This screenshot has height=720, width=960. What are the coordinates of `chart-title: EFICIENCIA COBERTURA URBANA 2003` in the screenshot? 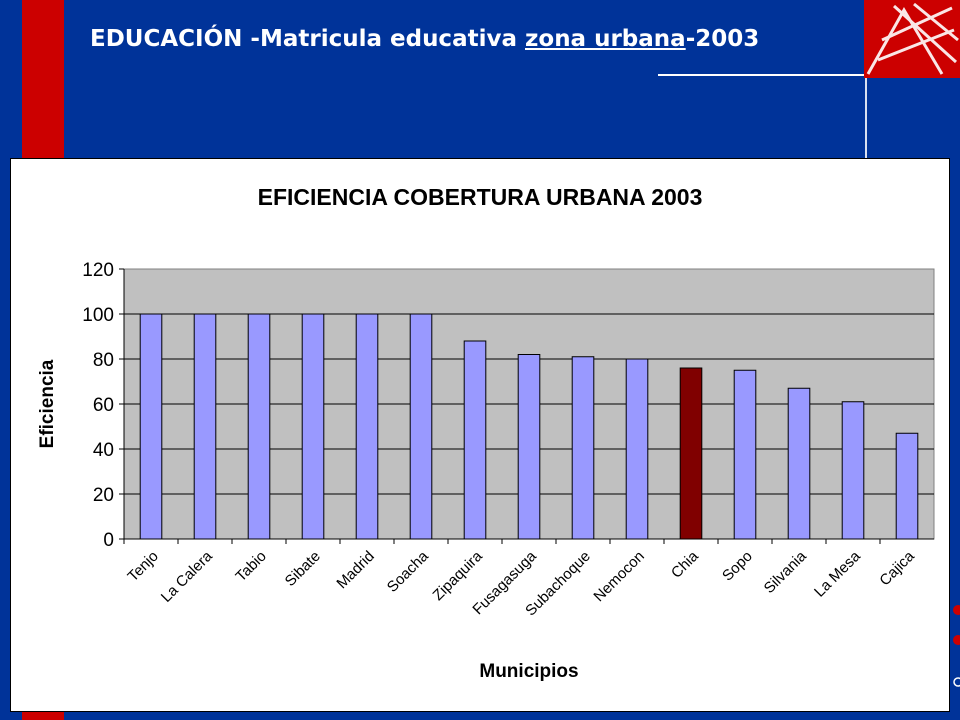 It's located at (480, 197).